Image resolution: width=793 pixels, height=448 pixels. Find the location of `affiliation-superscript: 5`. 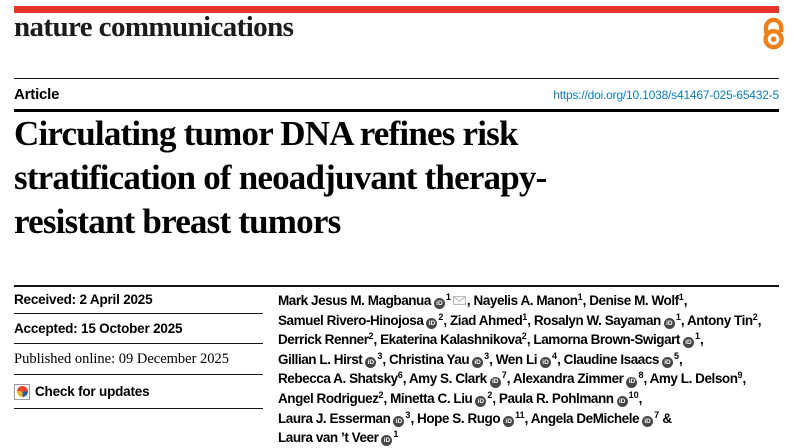

affiliation-superscript: 5 is located at coordinates (676, 355).